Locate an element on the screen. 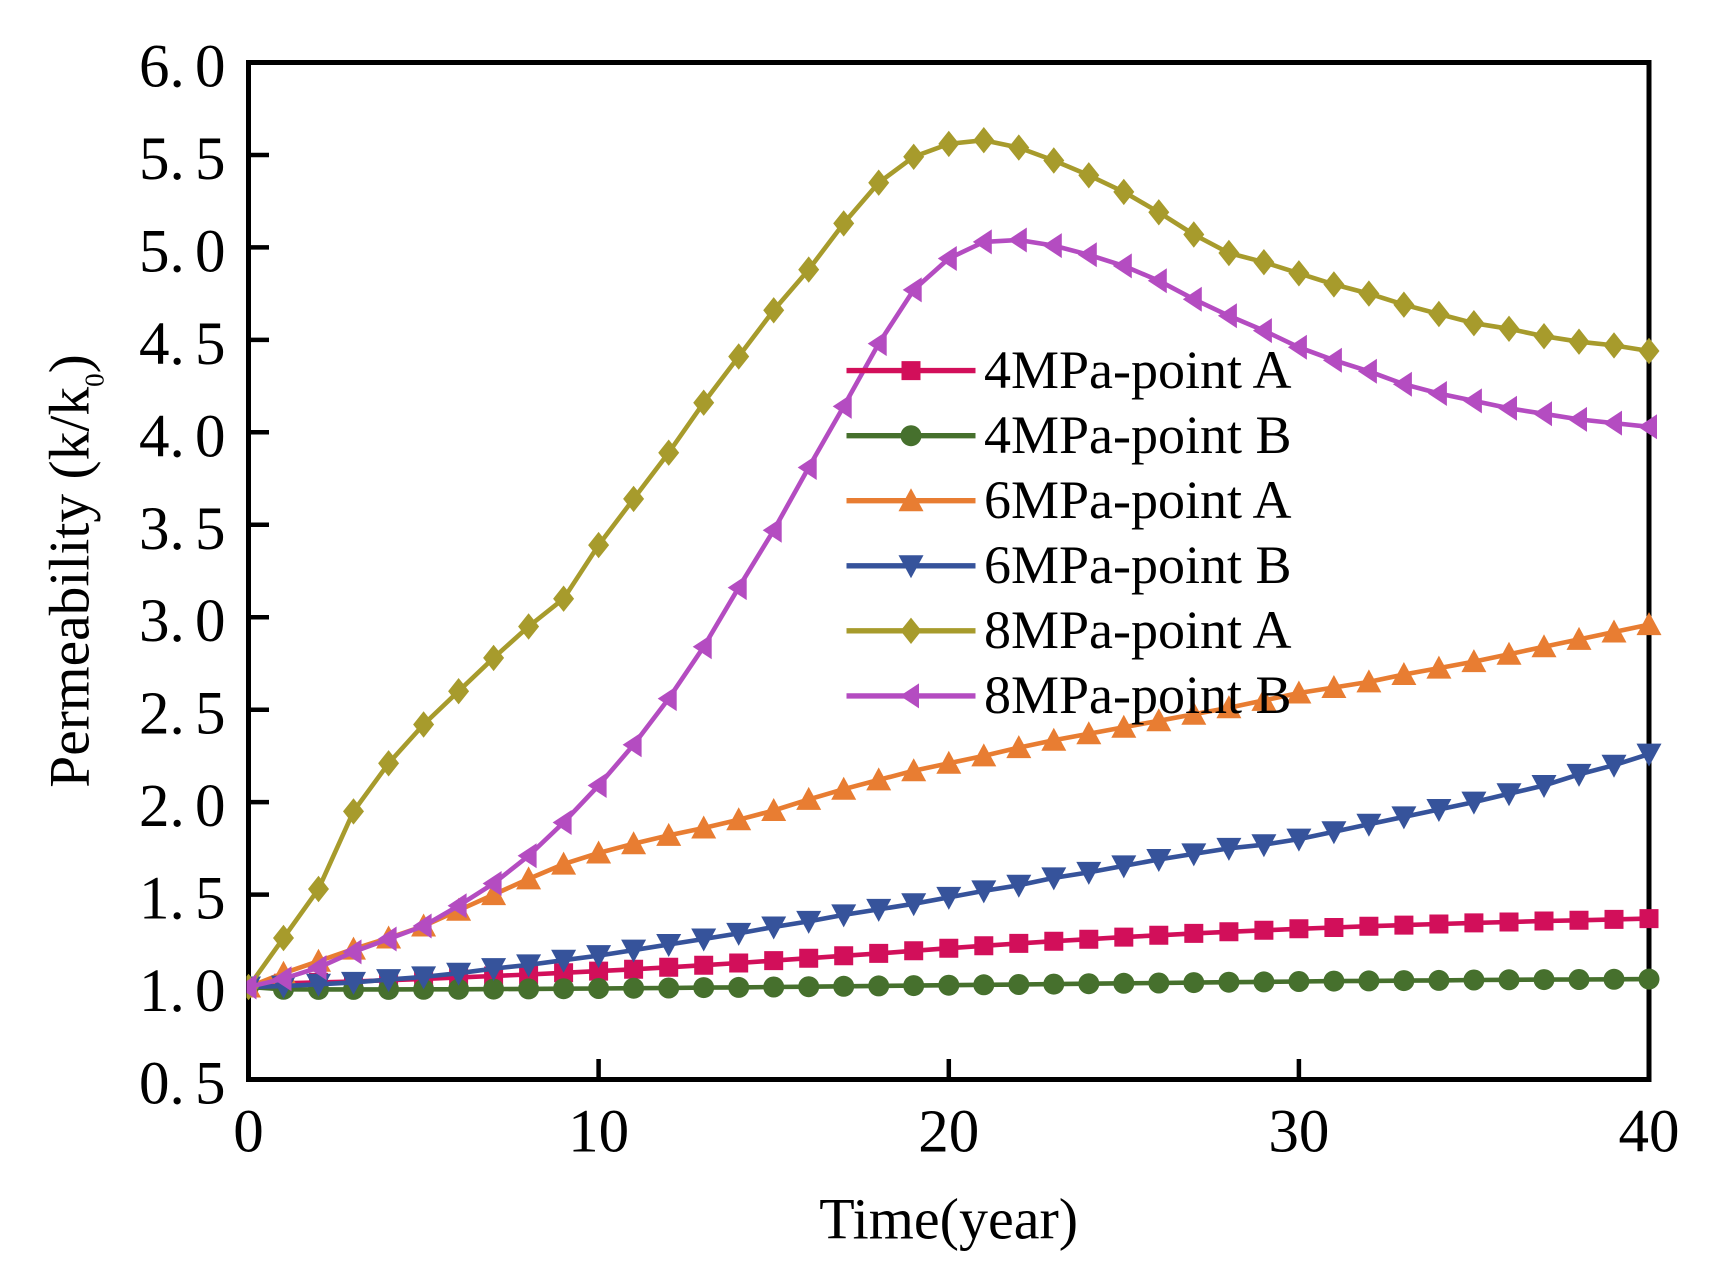  svg-text: 6. 0 is located at coordinates (182, 67).